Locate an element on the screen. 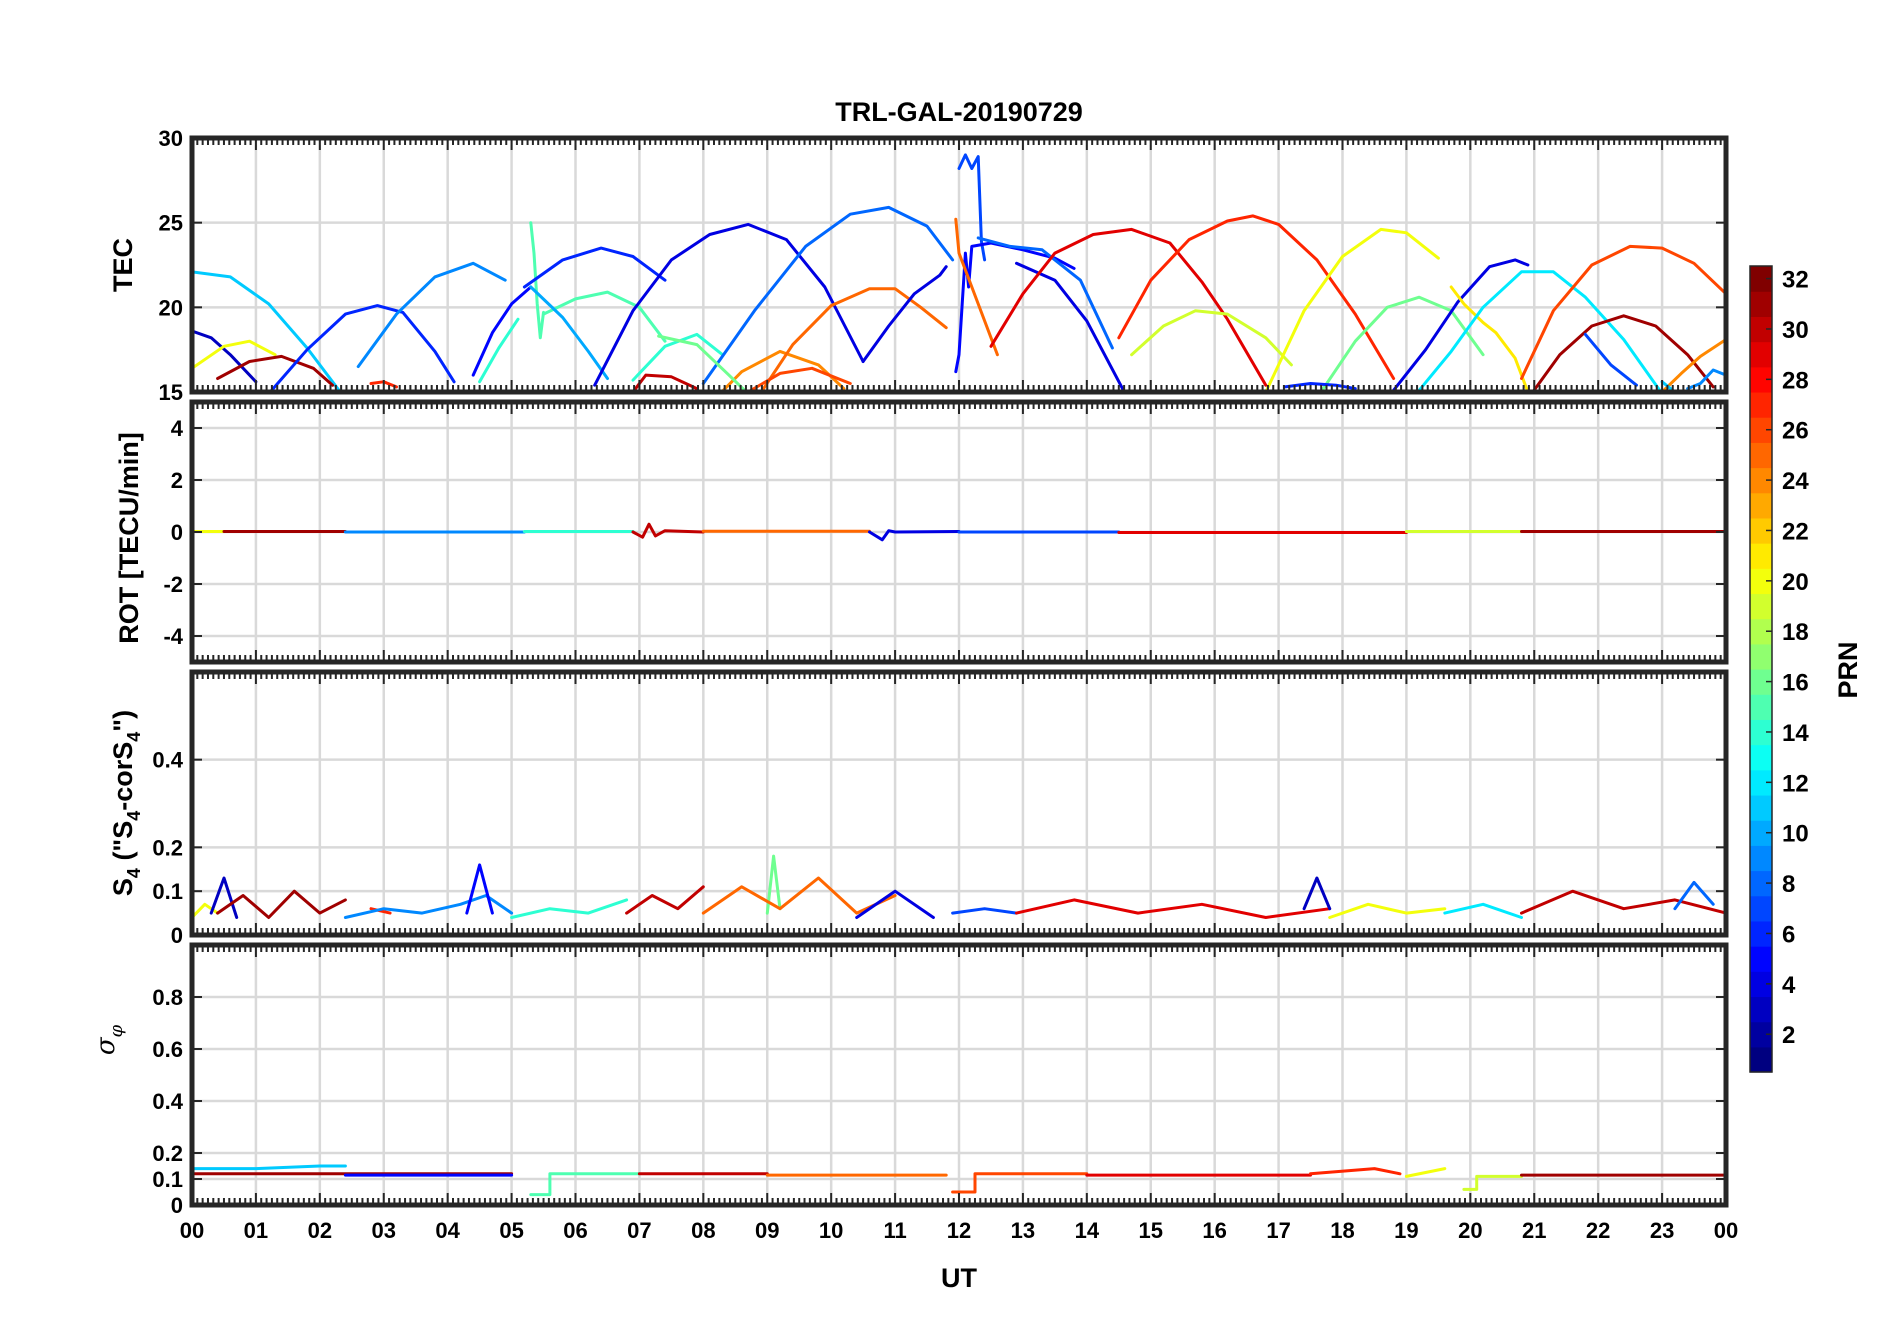  xtick-label: 03 is located at coordinates (384, 1230).